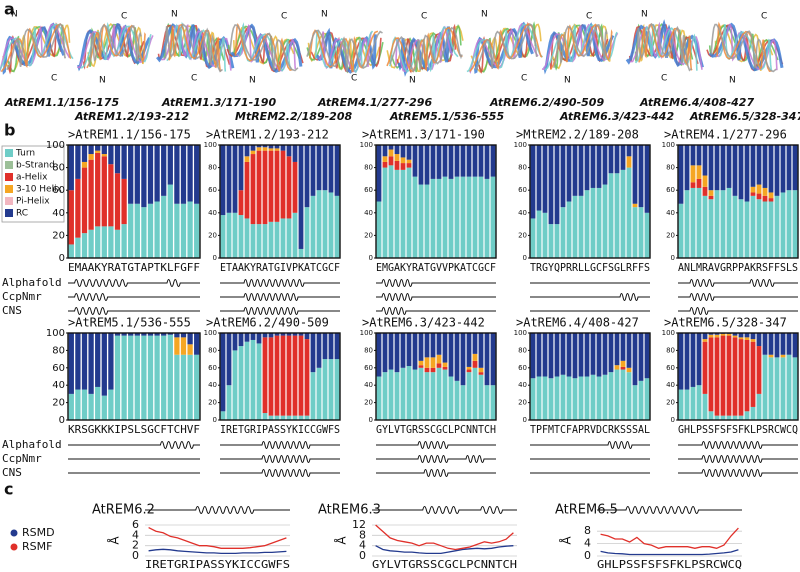 The width and height of the screenshot is (800, 572). Describe the element at coordinates (546, 102) in the screenshot. I see `structure-label: AtREM6.2/490-509` at that location.